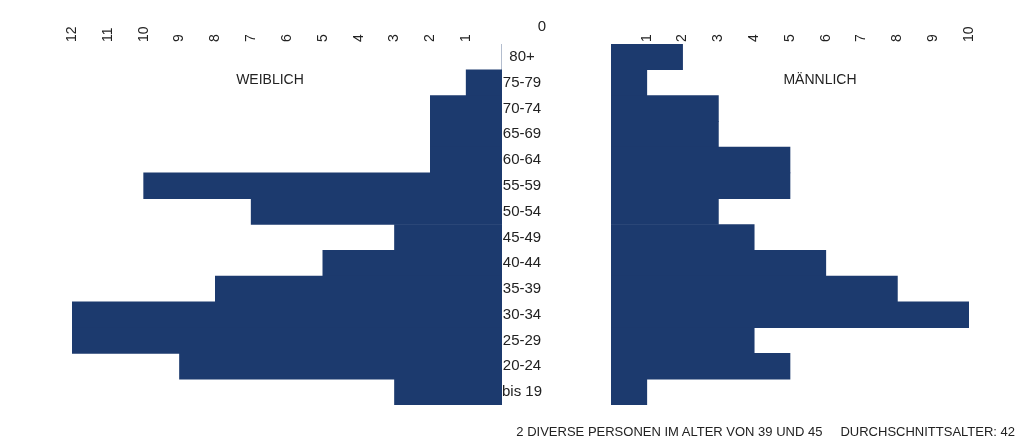  What do you see at coordinates (106, 34) in the screenshot?
I see `x-tick-label: 11` at bounding box center [106, 34].